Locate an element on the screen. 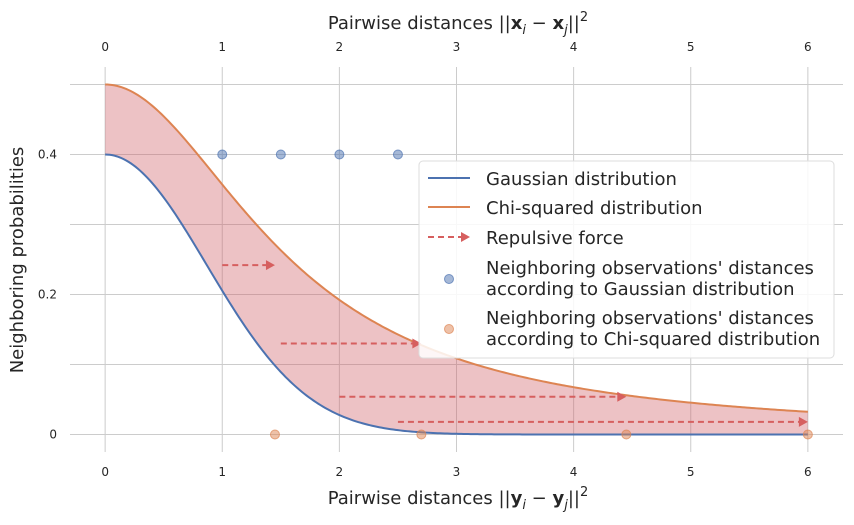 The height and width of the screenshot is (525, 854). bottom-axis-title: Pairwise distances ||yi − yj||2 is located at coordinates (458, 499).